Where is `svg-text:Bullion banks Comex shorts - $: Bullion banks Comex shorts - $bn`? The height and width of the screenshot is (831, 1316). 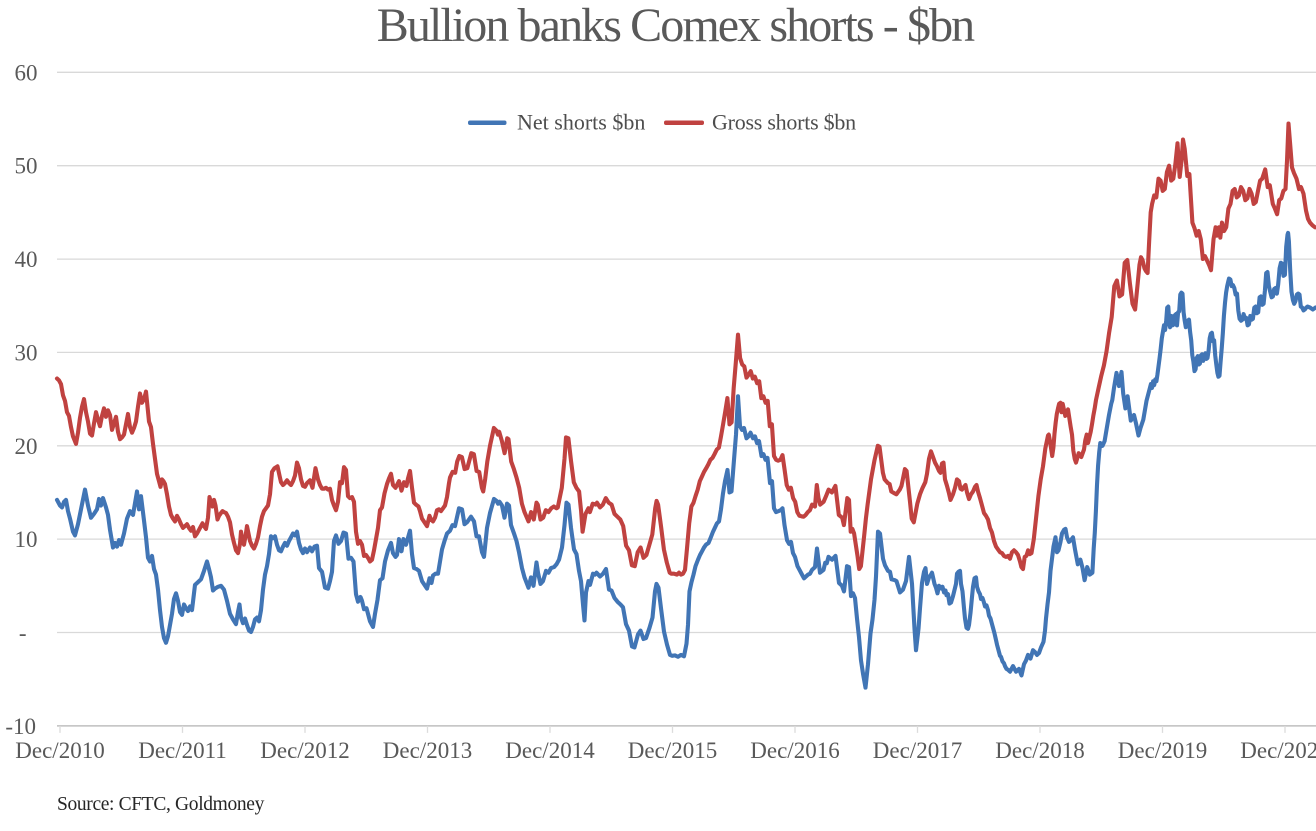 svg-text:Bullion banks Comex shorts - $: Bullion banks Comex shorts - $bn is located at coordinates (676, 26).